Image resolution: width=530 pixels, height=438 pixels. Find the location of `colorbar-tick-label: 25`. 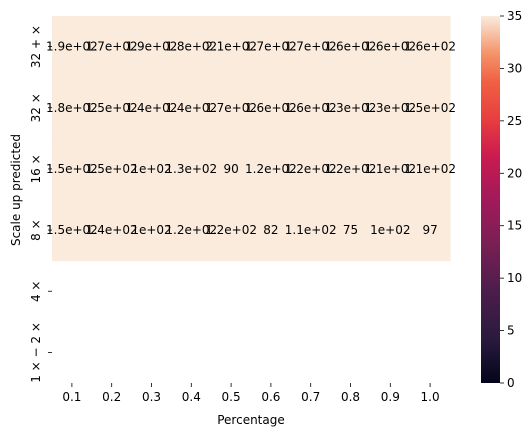

colorbar-tick-label: 25 is located at coordinates (514, 121).